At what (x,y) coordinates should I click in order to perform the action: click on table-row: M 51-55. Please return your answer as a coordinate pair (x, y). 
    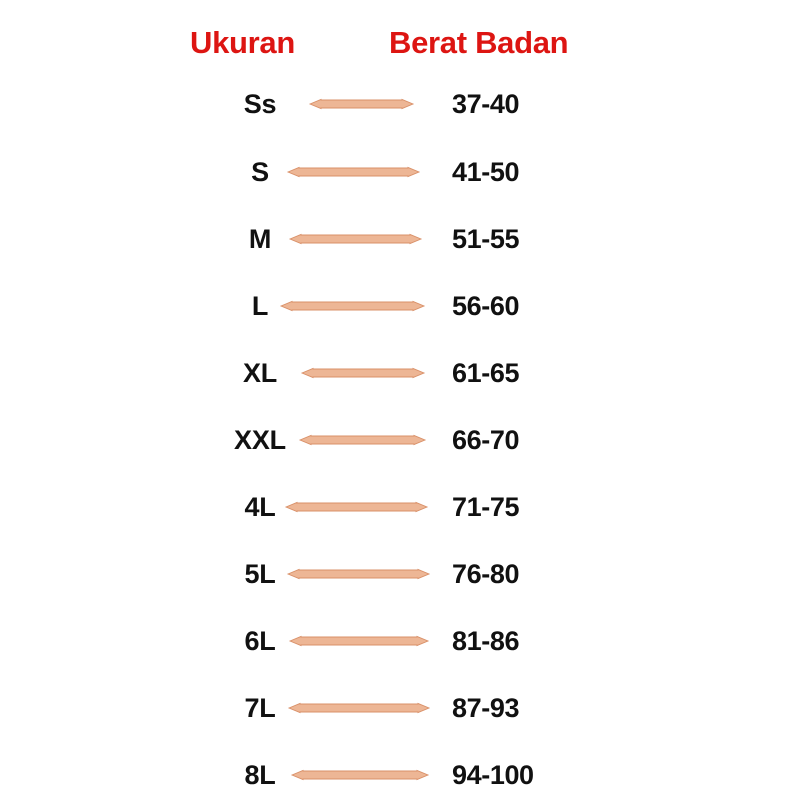
    Looking at the image, I should click on (400, 239).